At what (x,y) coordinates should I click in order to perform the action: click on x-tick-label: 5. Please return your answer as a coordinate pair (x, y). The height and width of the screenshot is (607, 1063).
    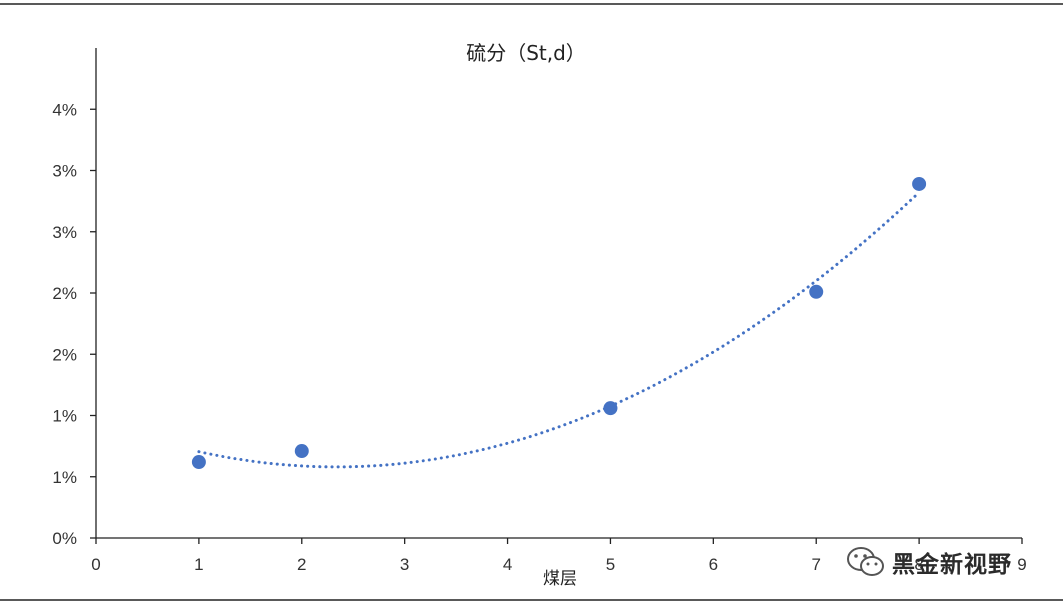
    Looking at the image, I should click on (610, 564).